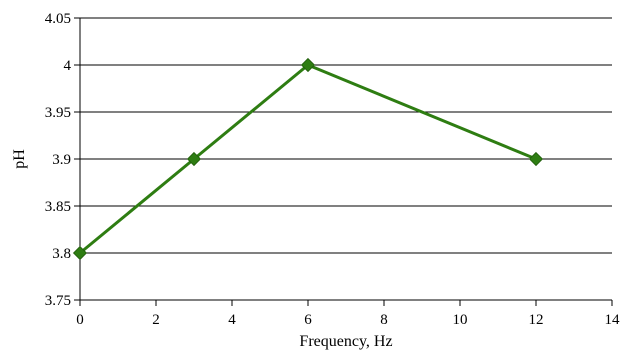  Describe the element at coordinates (384, 320) in the screenshot. I see `x-tick-label-4: 8` at that location.